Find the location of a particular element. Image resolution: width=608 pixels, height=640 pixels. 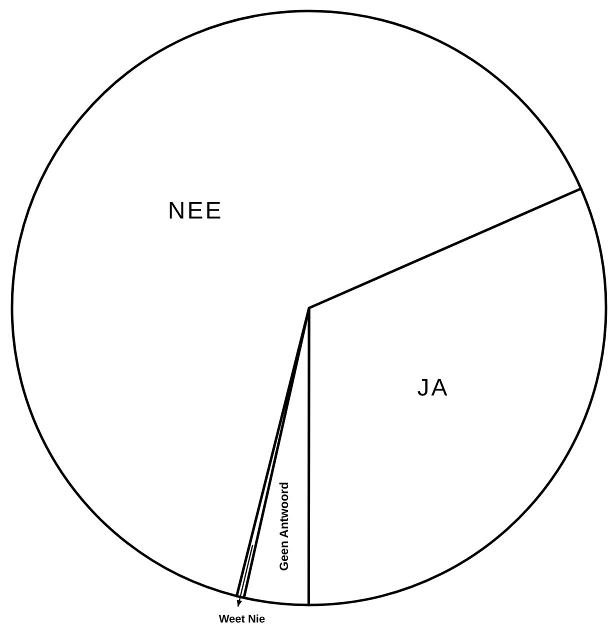

slice-label: Geen Antwoord is located at coordinates (283, 526).